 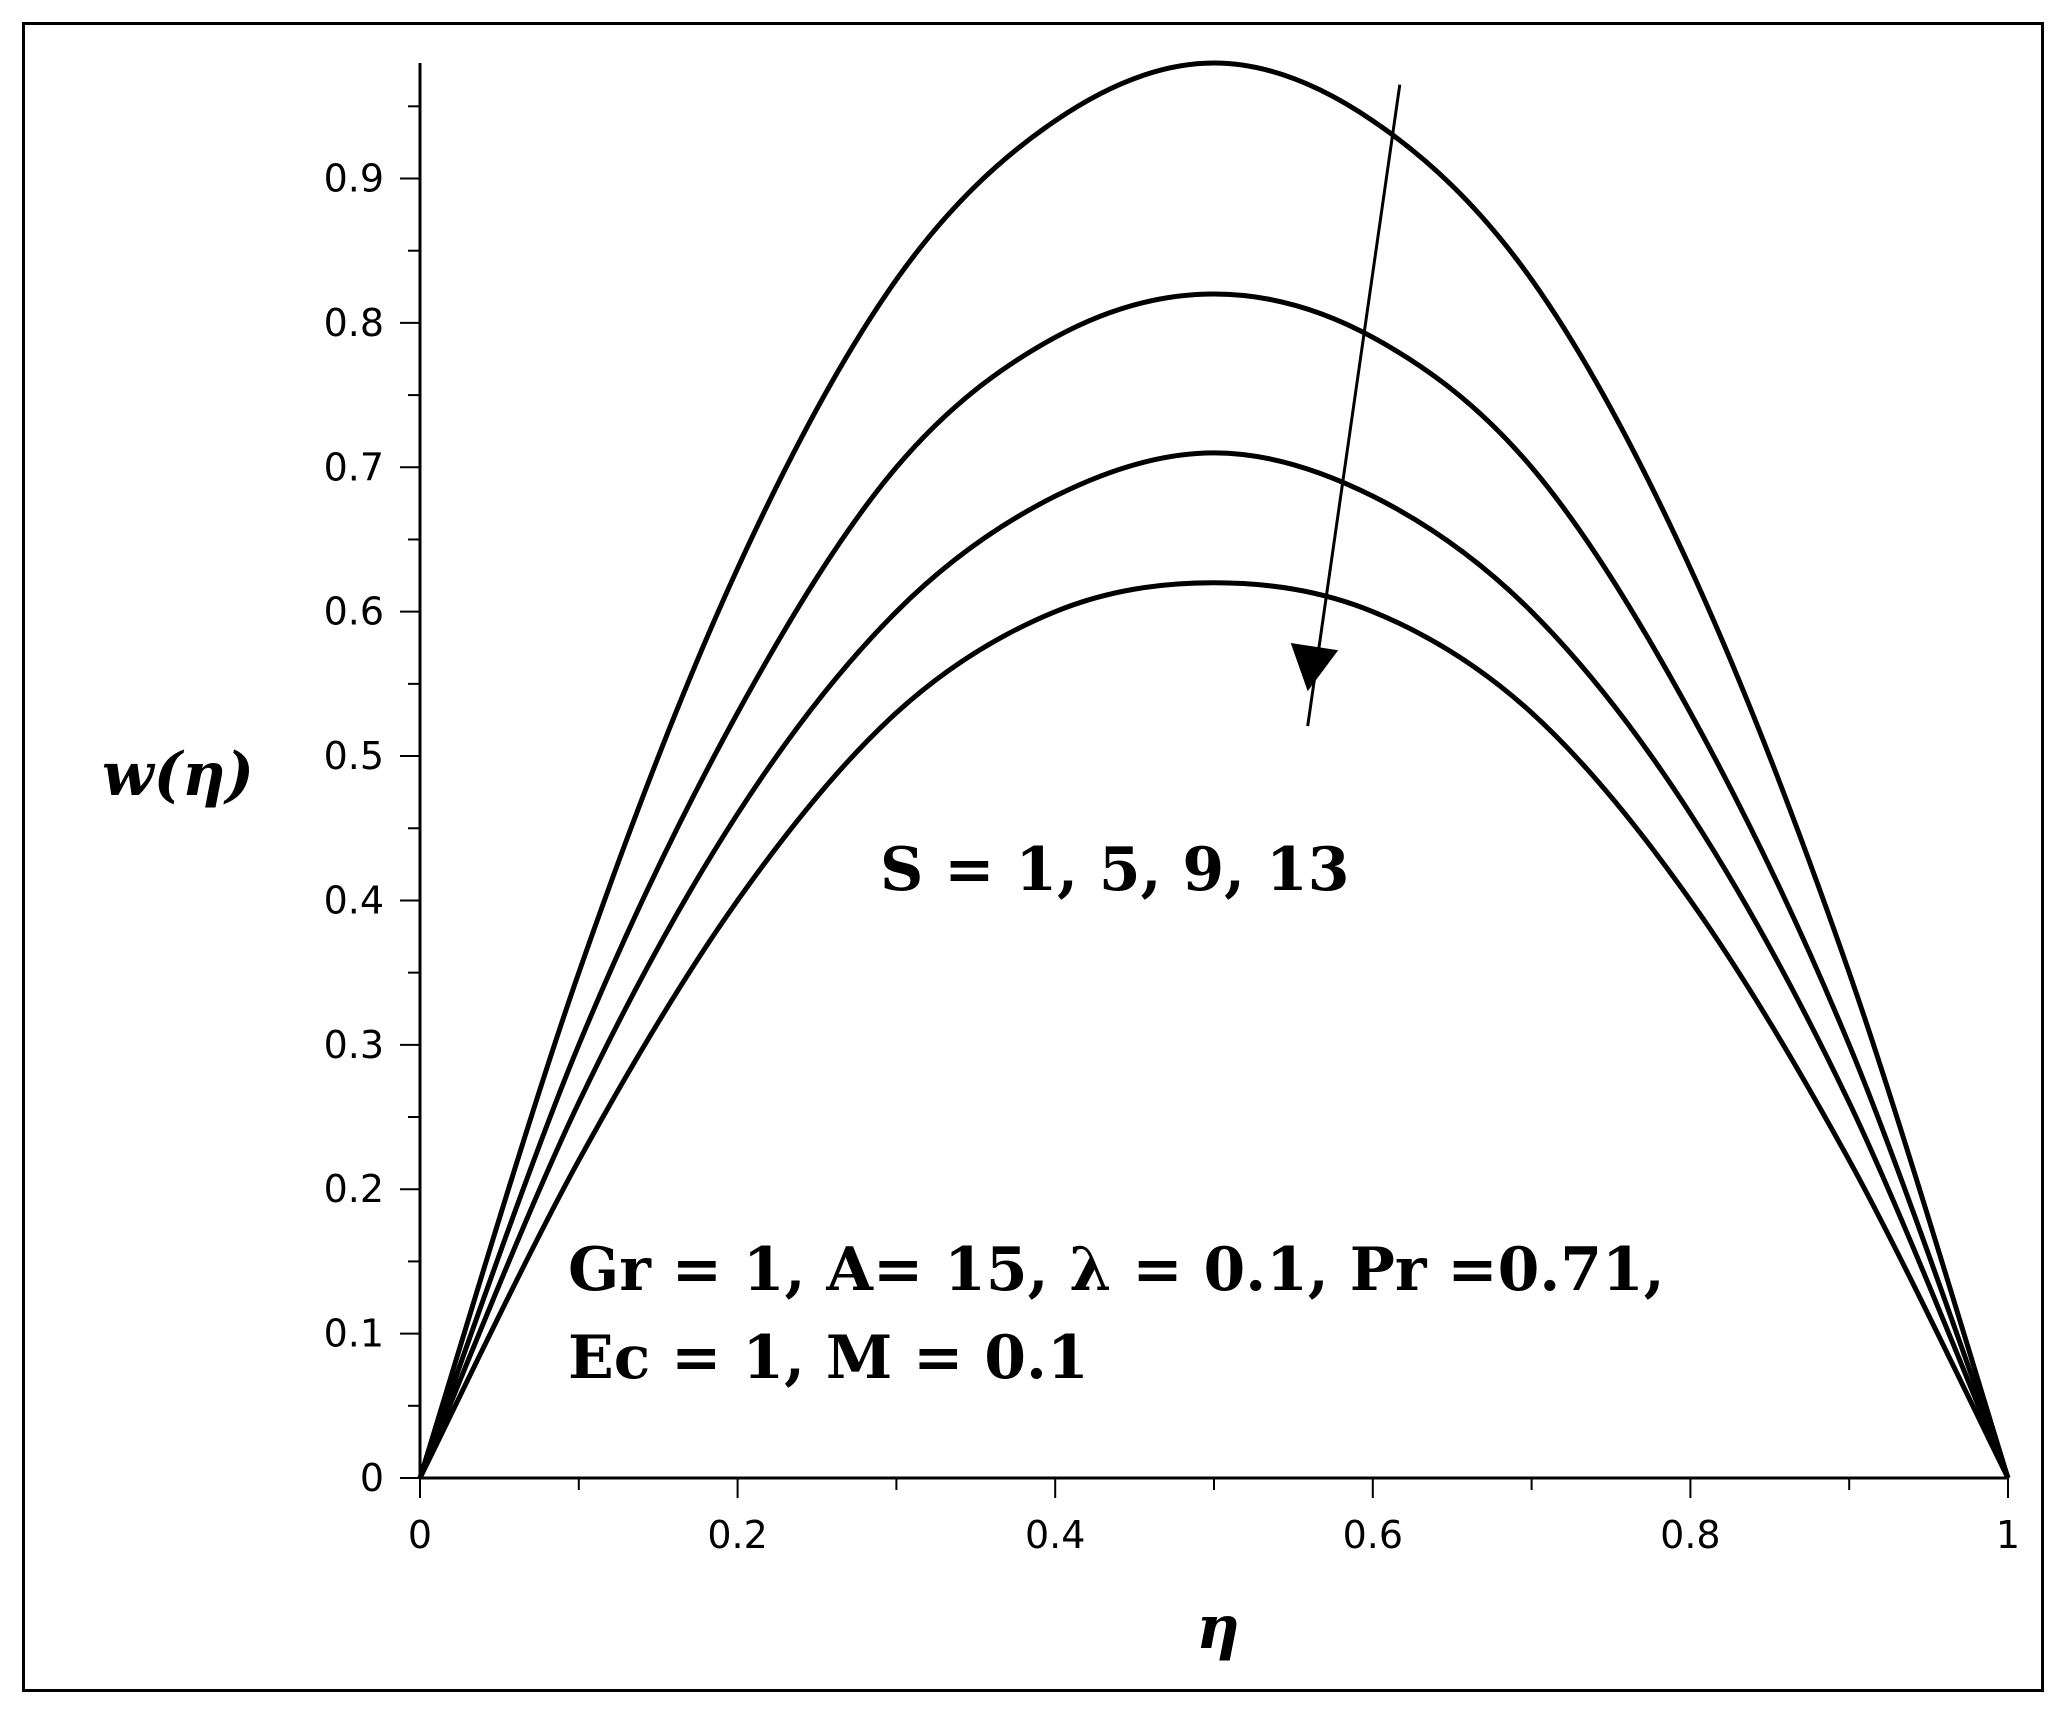 What do you see at coordinates (354, 756) in the screenshot?
I see `y-tick-label: 0.5` at bounding box center [354, 756].